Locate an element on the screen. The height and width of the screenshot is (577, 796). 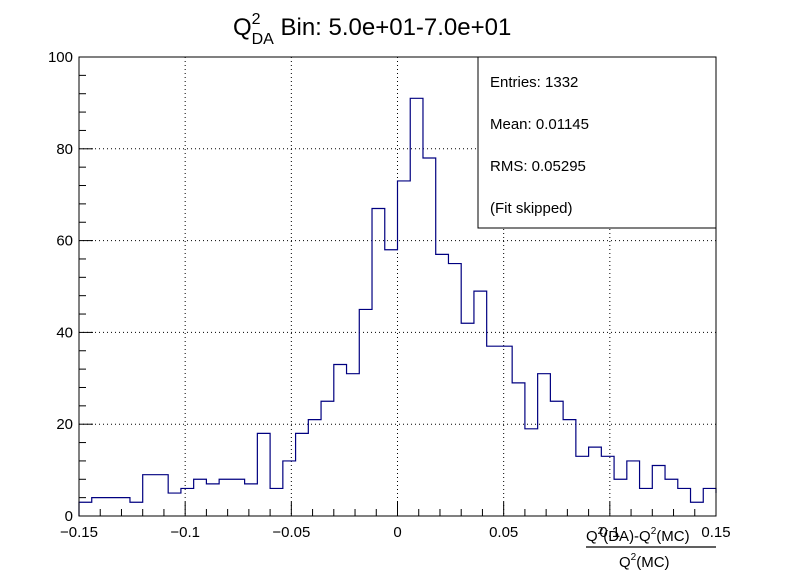
y-tick-label: 80 is located at coordinates (64, 149).